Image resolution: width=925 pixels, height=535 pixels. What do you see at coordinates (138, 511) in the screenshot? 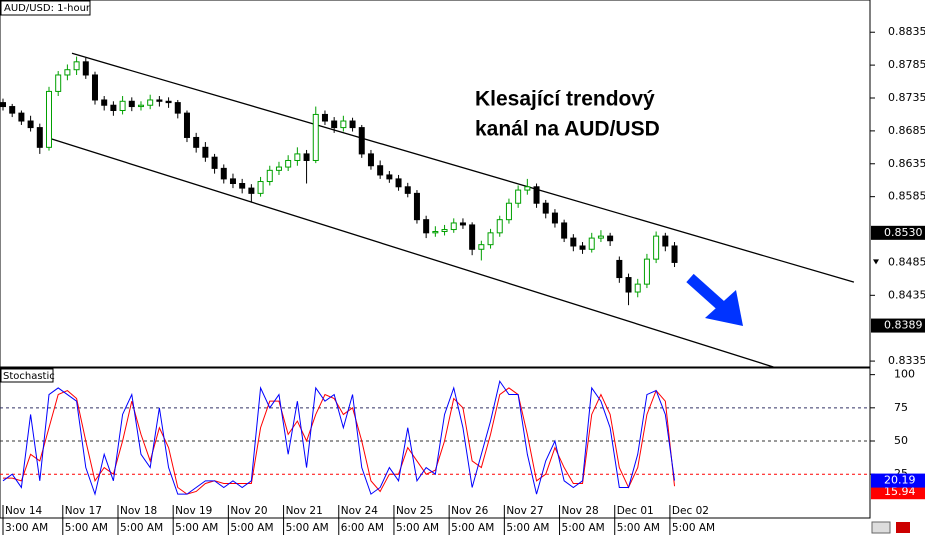
I see `x-tick-label: Nov 18` at bounding box center [138, 511].